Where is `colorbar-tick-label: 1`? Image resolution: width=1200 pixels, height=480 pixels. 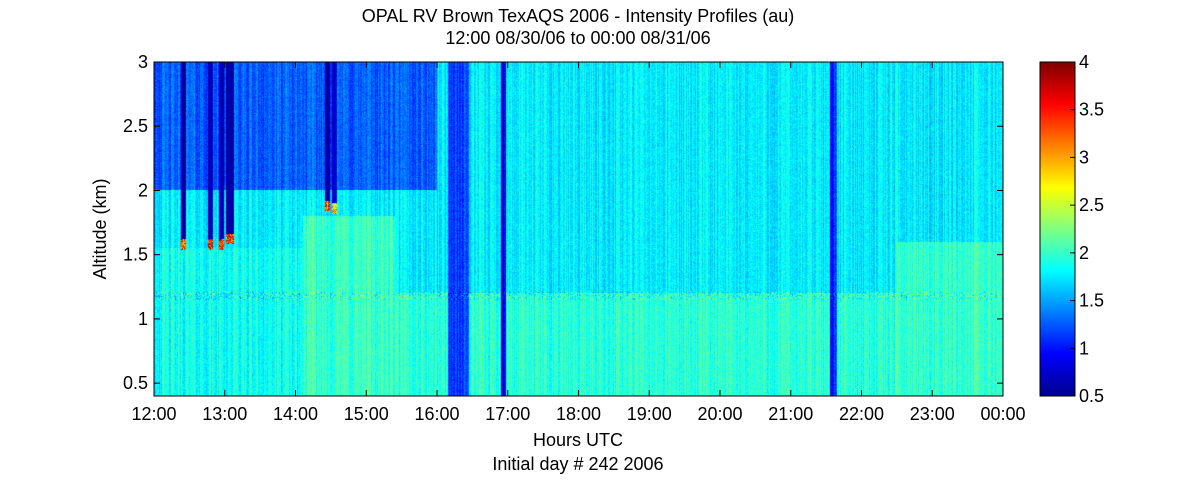
colorbar-tick-label: 1 is located at coordinates (1084, 348).